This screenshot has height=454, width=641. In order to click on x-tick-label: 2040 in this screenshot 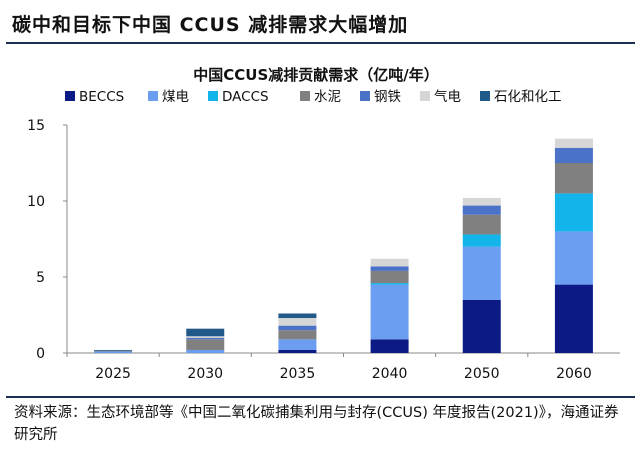, I will do `click(390, 374)`.